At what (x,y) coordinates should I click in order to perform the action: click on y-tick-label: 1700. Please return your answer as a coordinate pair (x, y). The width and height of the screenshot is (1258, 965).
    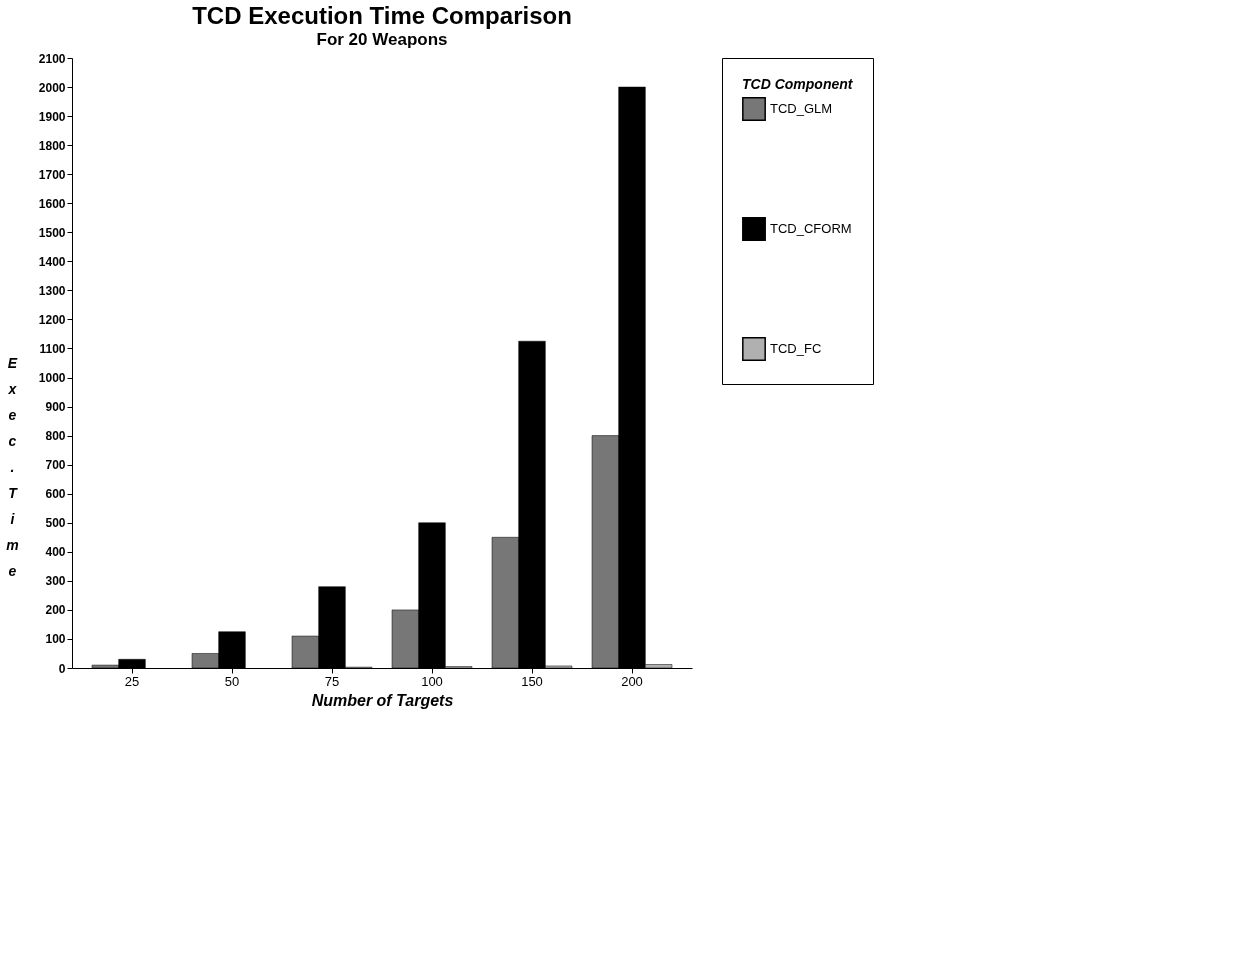
    Looking at the image, I should click on (52, 174).